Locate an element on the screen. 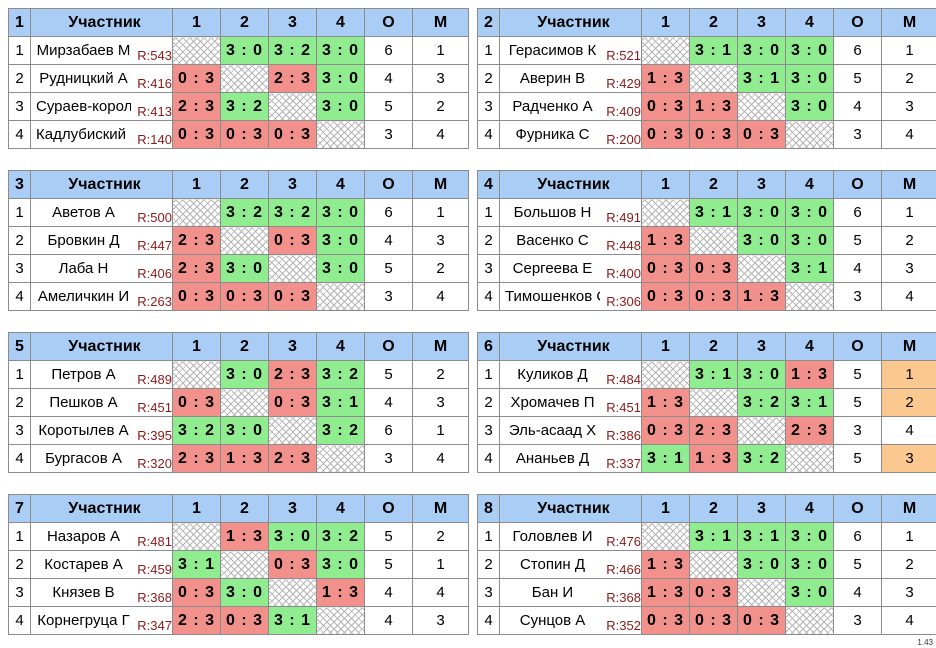 The width and height of the screenshot is (936, 648). header-row: 6 Участник 1 2 3 4 О М is located at coordinates (706, 346).